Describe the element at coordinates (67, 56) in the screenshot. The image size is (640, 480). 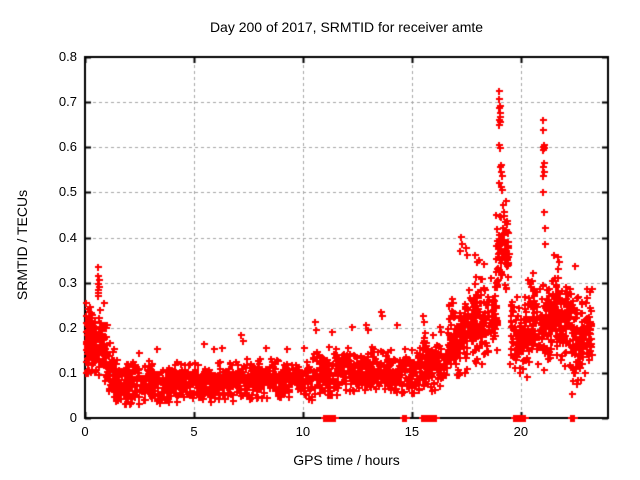
I see `y-tick-label: 0.8` at that location.